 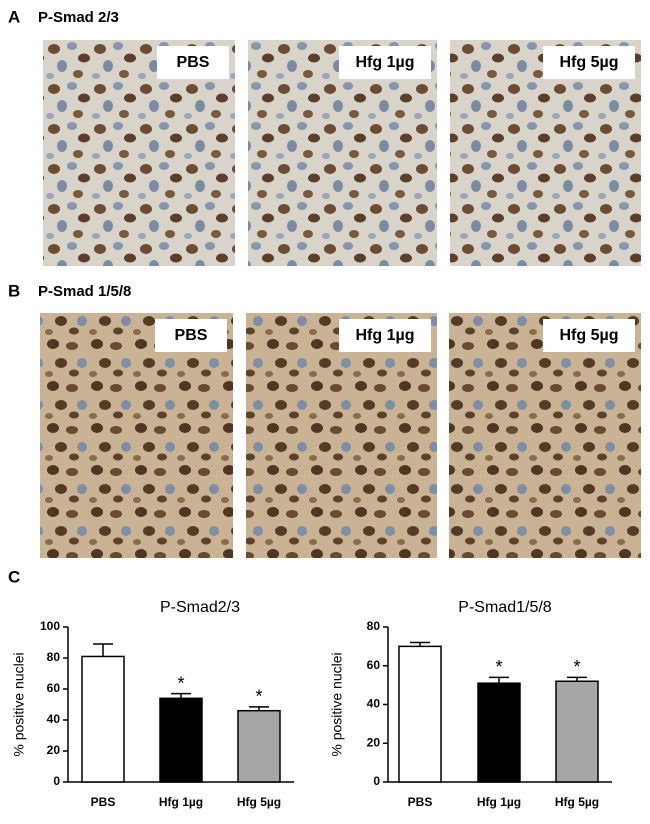 What do you see at coordinates (200, 607) in the screenshot?
I see `chart-title: P-Smad2/3` at bounding box center [200, 607].